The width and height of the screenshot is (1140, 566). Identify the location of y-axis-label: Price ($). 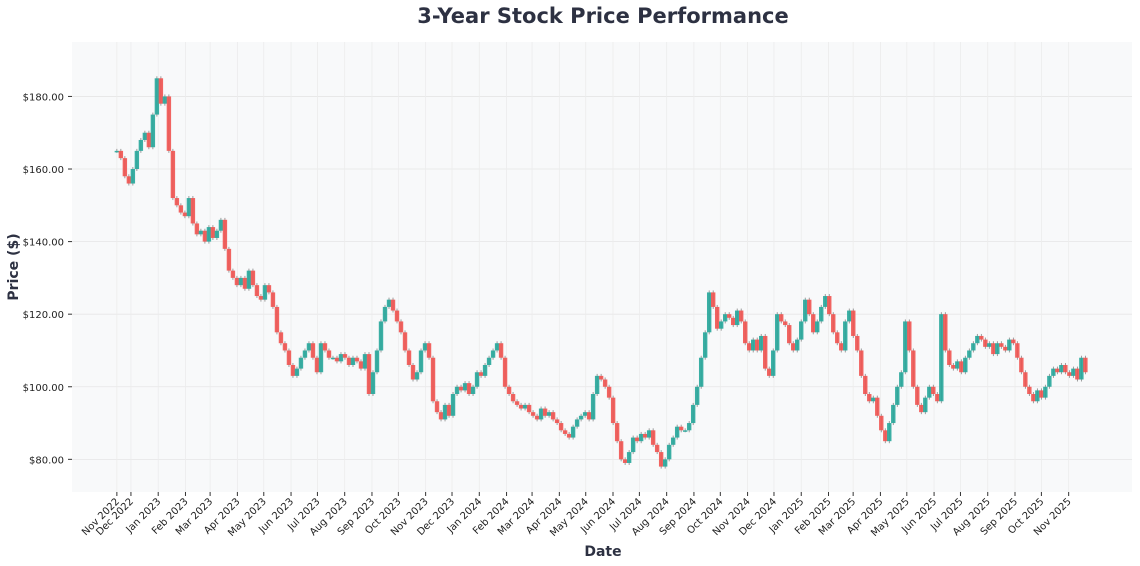
(14, 266).